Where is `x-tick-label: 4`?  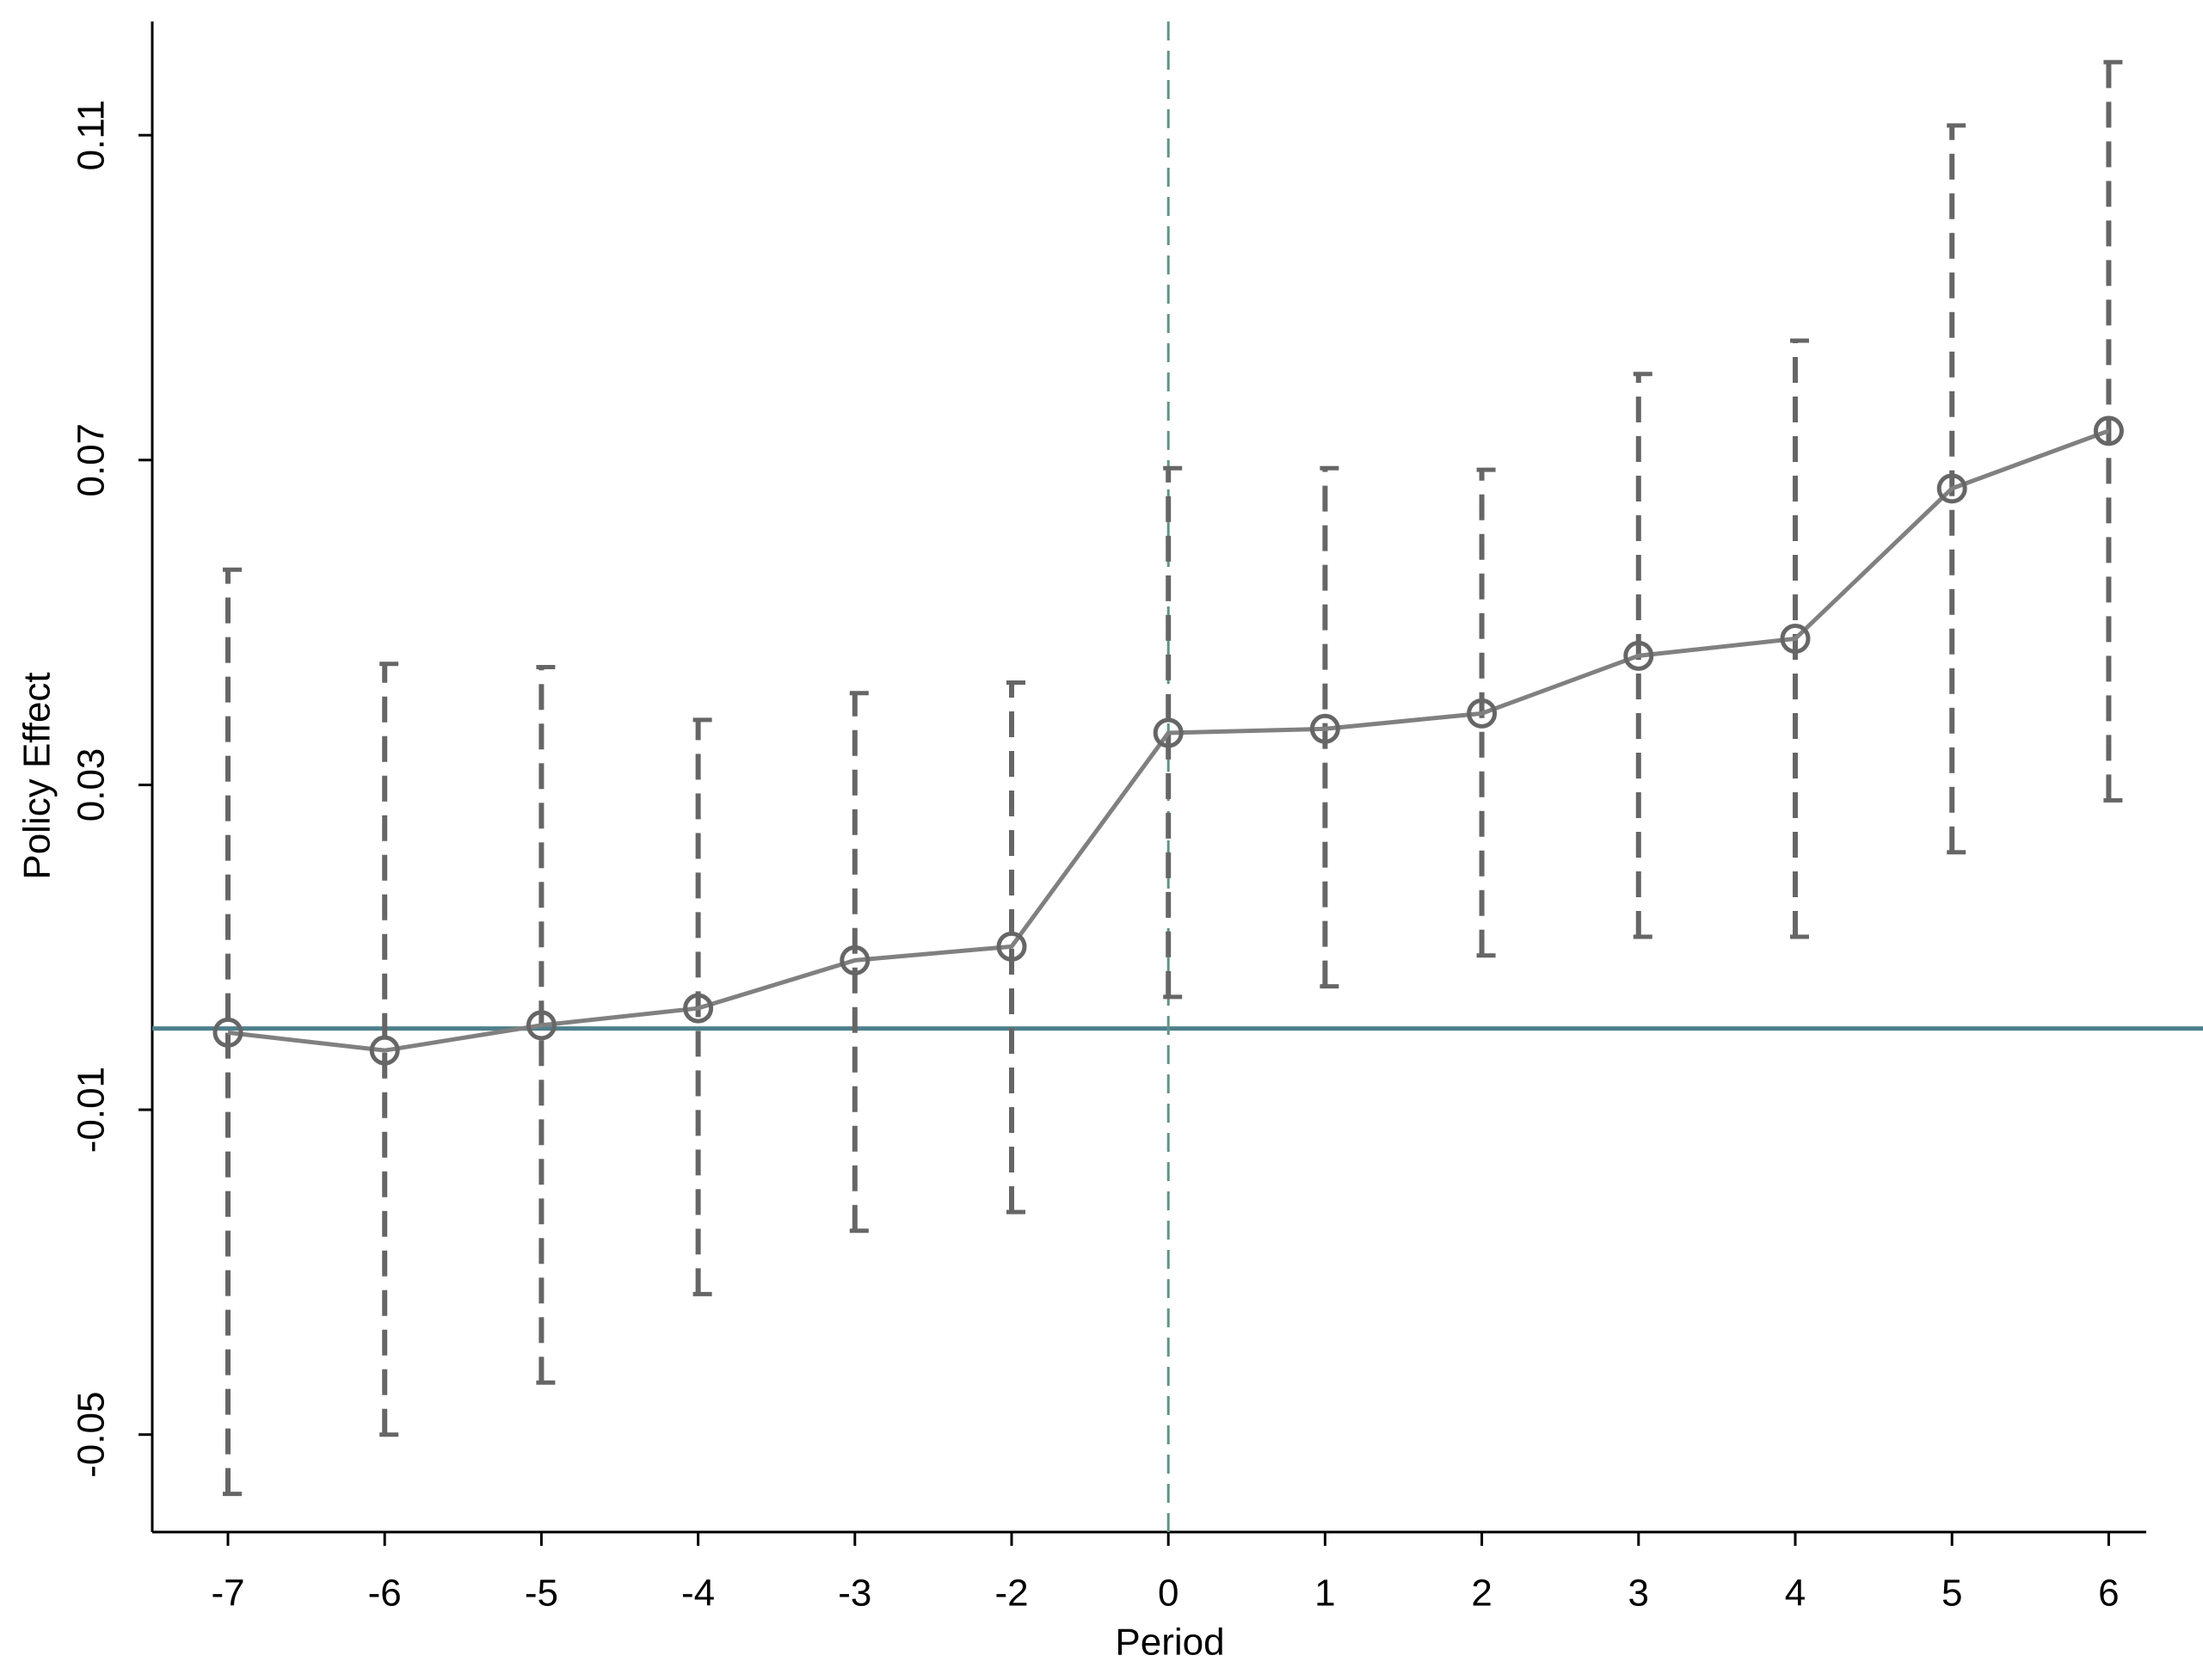
x-tick-label: 4 is located at coordinates (1795, 1594).